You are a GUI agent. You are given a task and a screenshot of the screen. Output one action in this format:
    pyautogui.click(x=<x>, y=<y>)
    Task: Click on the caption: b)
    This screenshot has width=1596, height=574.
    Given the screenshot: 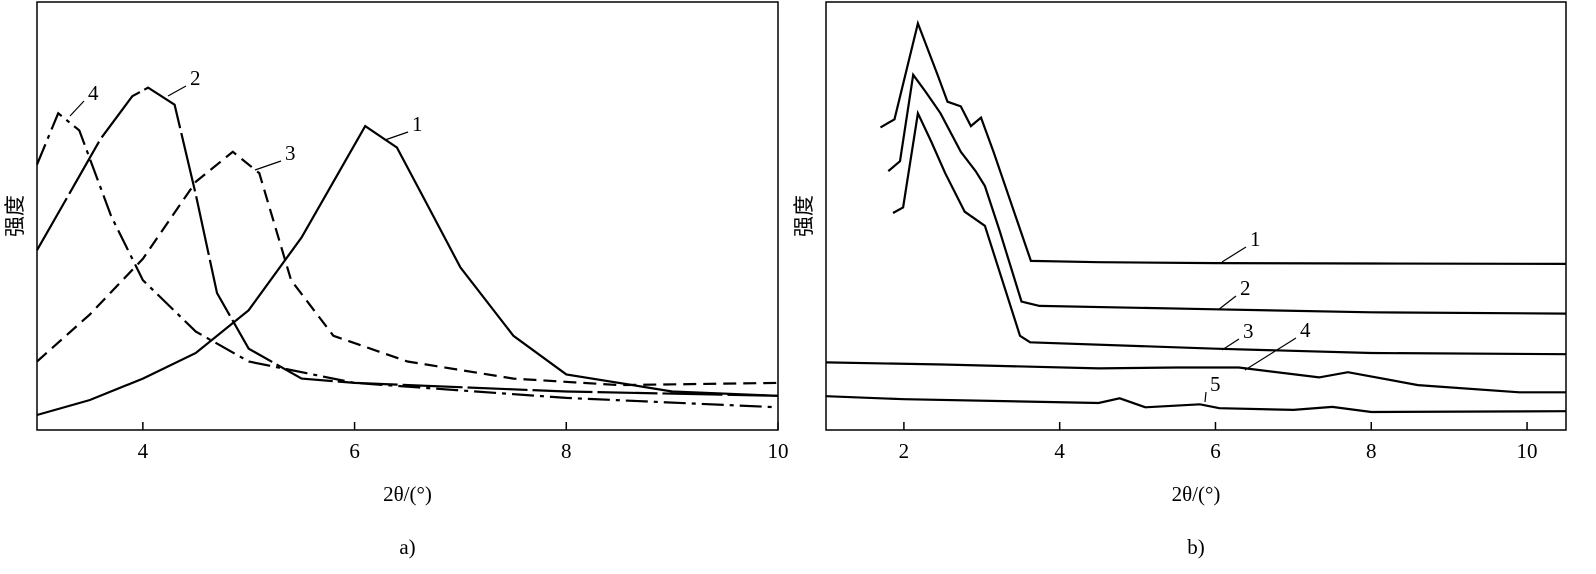 What is the action you would take?
    pyautogui.click(x=1196, y=547)
    